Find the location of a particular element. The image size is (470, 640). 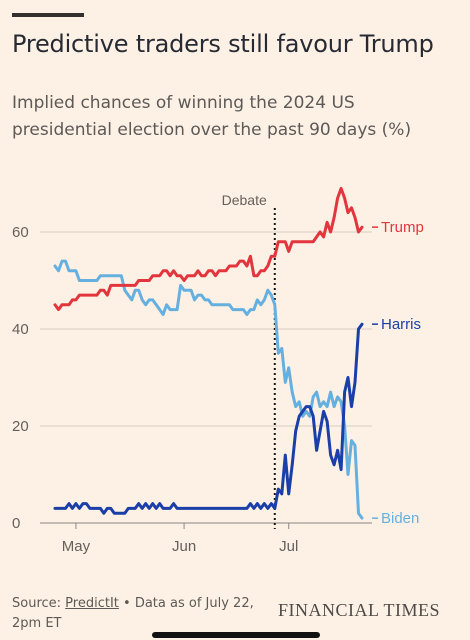

y-tick-label: 0 is located at coordinates (16, 523).